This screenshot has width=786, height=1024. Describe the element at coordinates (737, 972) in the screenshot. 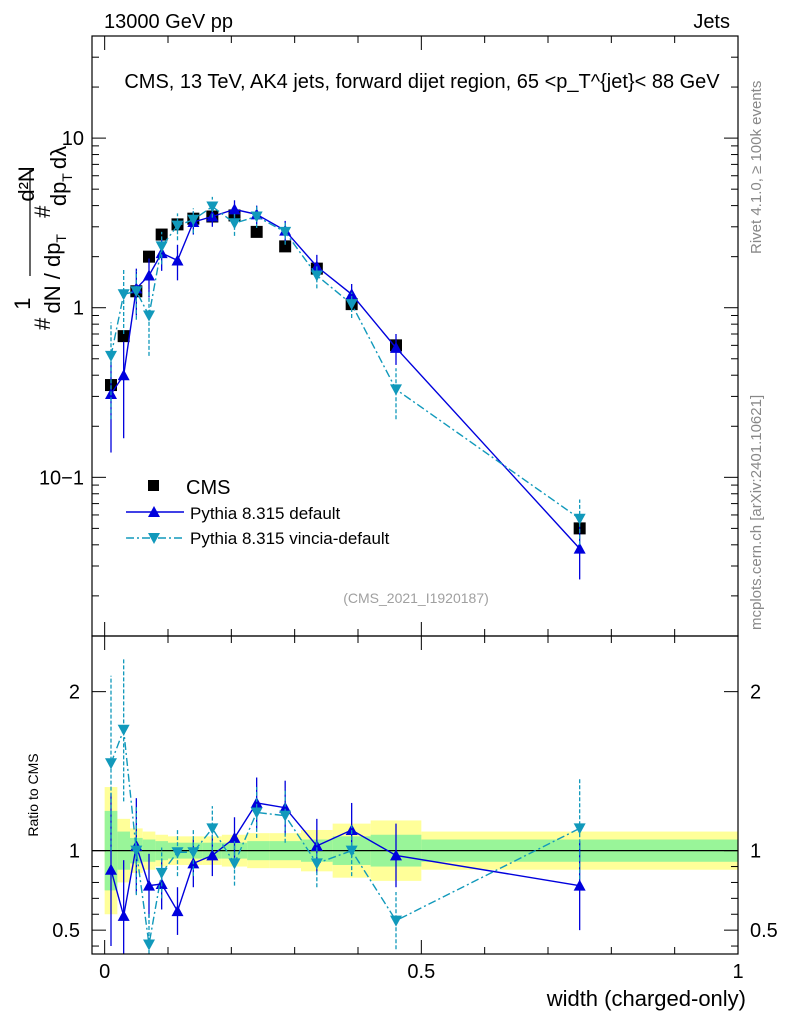

I see `ratio-x-tick-label: 1` at that location.